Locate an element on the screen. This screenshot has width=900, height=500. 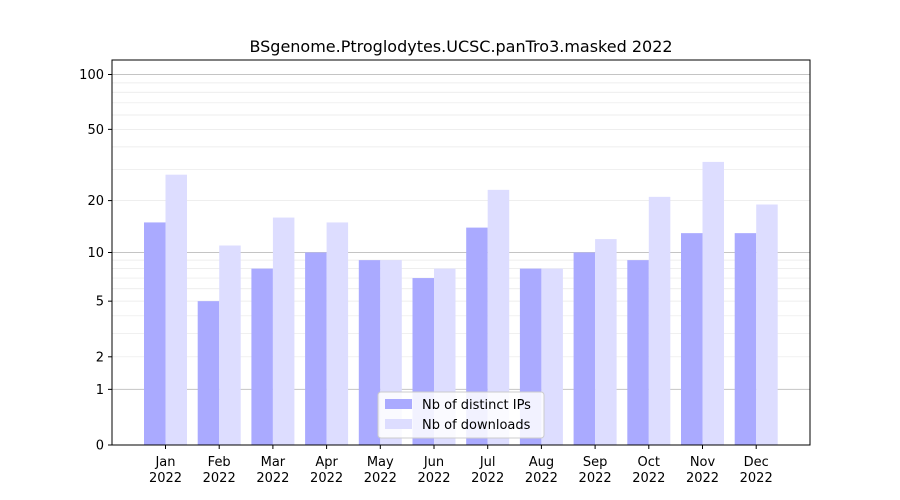
y-tick-label: 5 is located at coordinates (100, 302).